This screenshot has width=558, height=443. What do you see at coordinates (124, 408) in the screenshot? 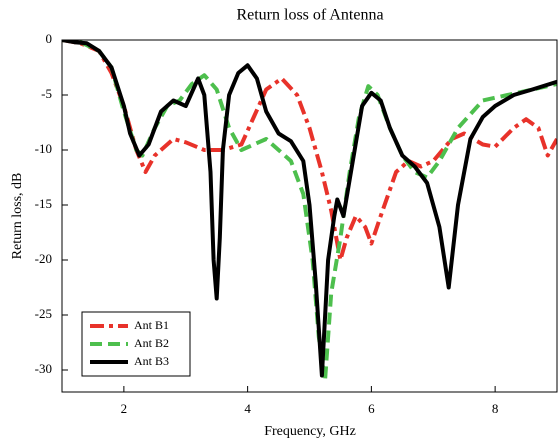
I see `x-tick-label: 2` at bounding box center [124, 408].